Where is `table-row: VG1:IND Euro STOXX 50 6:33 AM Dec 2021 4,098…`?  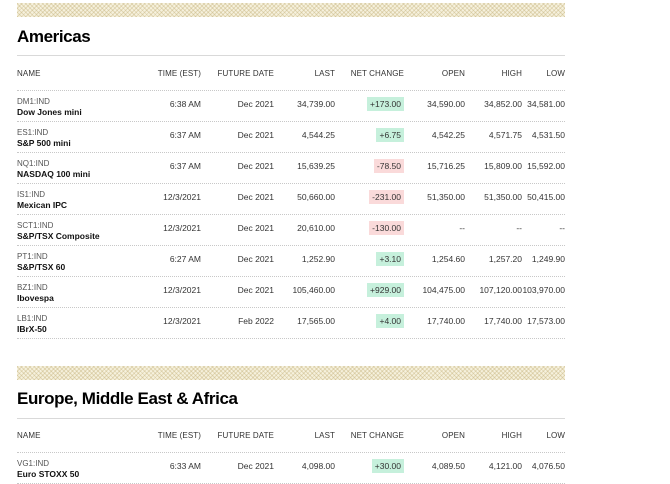
table-row: VG1:IND Euro STOXX 50 6:33 AM Dec 2021 4,098… is located at coordinates (291, 467).